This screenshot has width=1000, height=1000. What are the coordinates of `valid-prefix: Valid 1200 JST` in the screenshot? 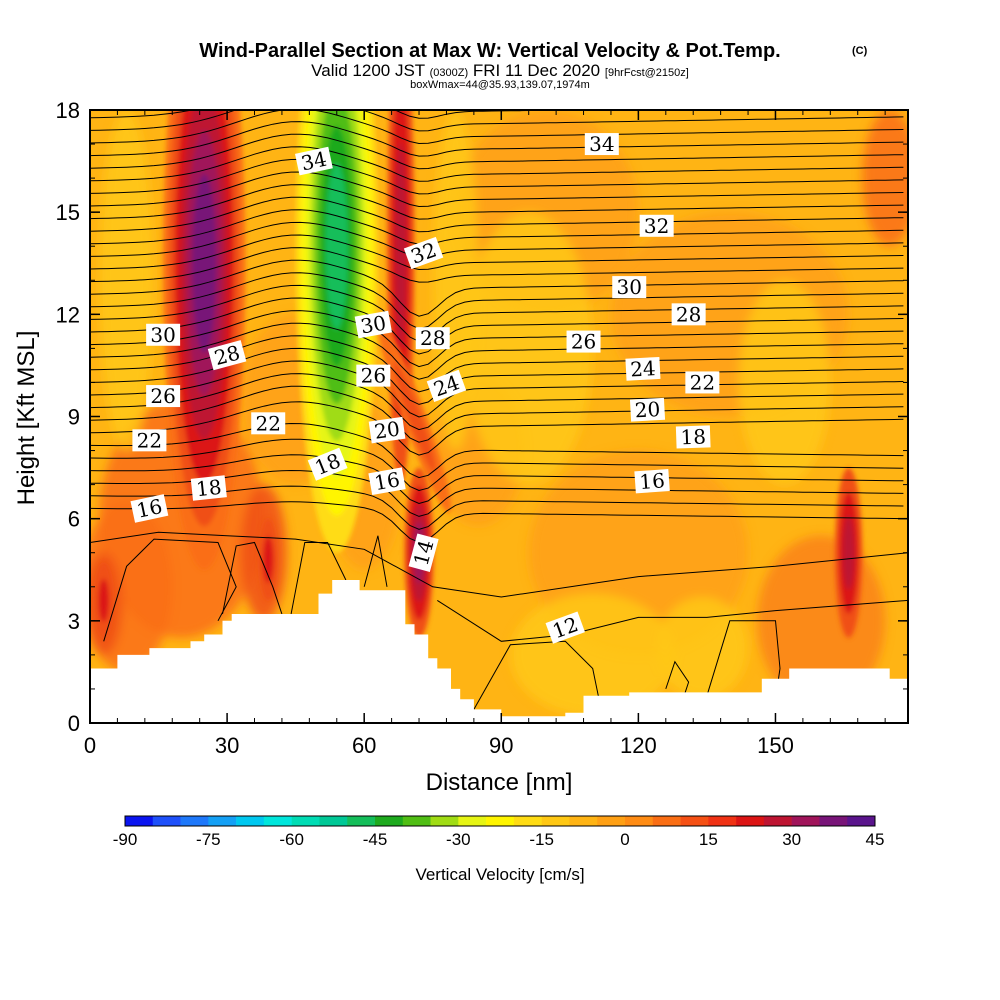 It's located at (368, 70).